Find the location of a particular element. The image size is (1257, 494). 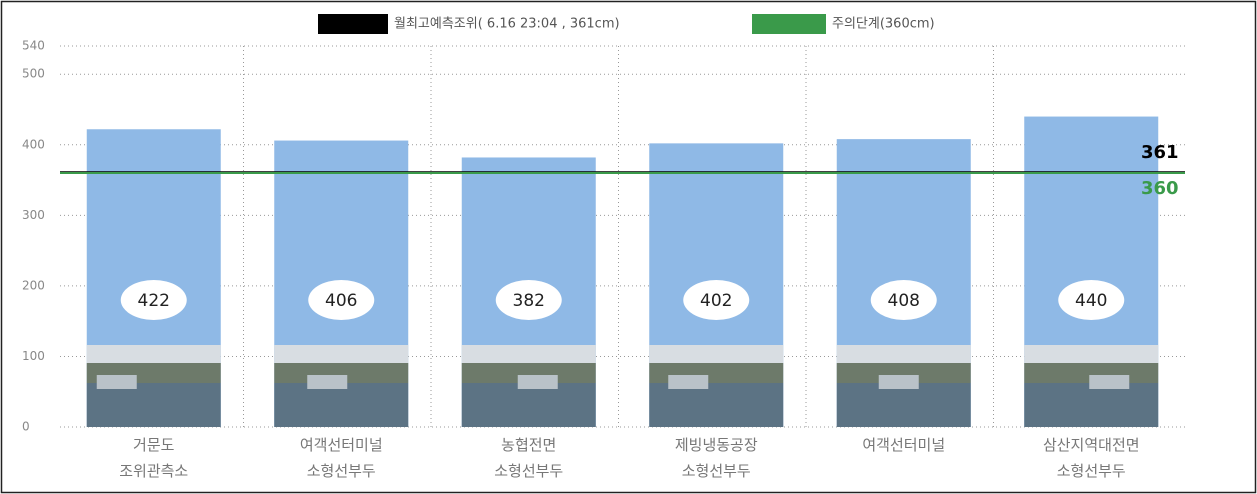

y-tick-label: 400 is located at coordinates (33, 144).